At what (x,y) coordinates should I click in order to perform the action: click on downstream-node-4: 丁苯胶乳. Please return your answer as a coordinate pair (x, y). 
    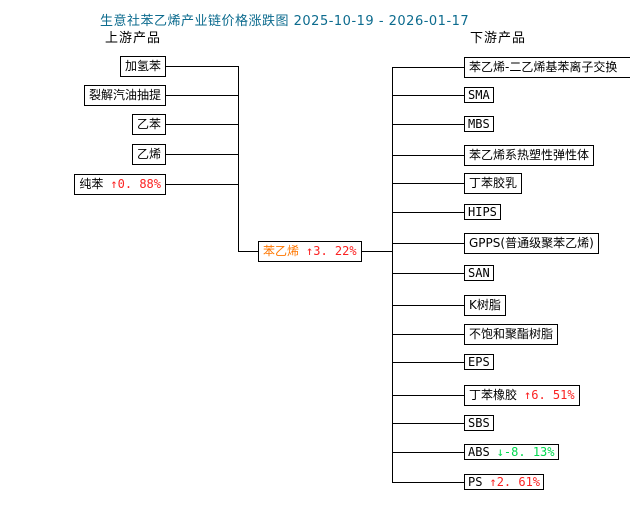
    Looking at the image, I should click on (493, 183).